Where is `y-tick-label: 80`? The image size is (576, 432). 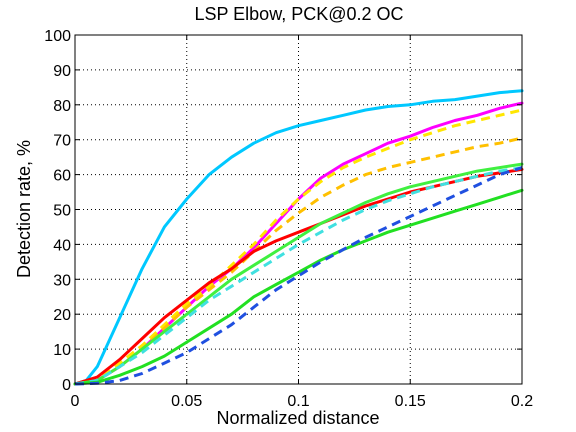 y-tick-label: 80 is located at coordinates (62, 106).